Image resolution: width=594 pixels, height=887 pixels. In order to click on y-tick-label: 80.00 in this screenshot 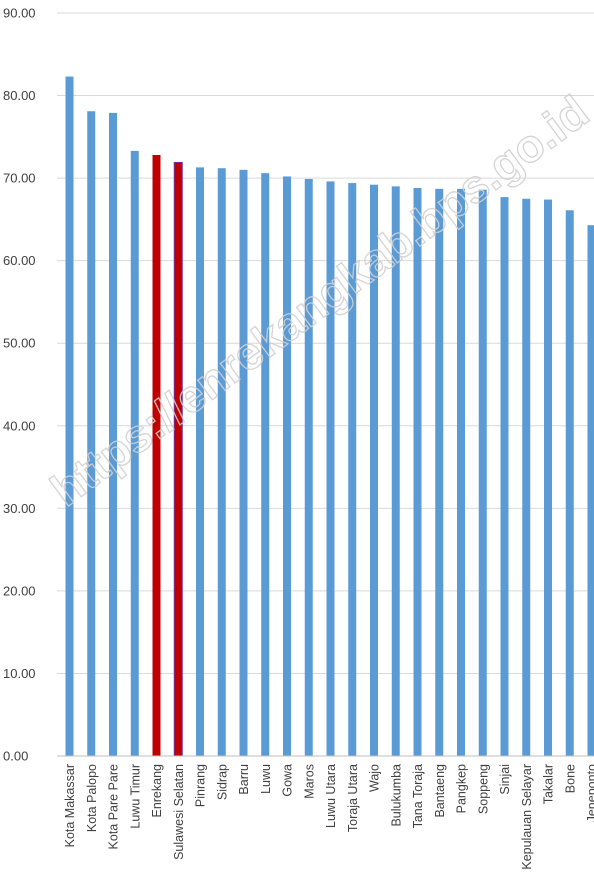, I will do `click(19, 95)`.